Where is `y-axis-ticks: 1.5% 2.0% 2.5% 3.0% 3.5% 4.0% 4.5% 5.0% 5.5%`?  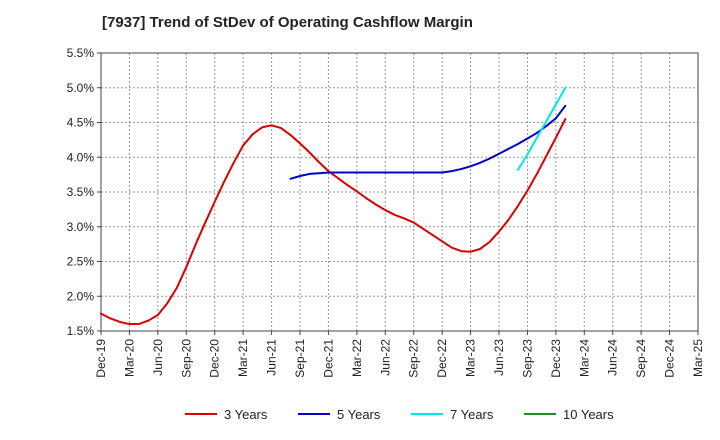
y-axis-ticks: 1.5% 2.0% 2.5% 3.0% 3.5% 4.0% 4.5% 5.0% 5.5% is located at coordinates (84, 192).